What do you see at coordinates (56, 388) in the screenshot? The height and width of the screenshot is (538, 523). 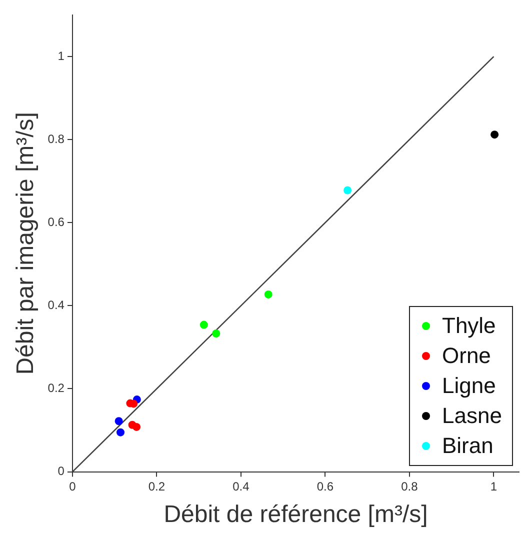 I see `y-tick-label: 0.2` at bounding box center [56, 388].